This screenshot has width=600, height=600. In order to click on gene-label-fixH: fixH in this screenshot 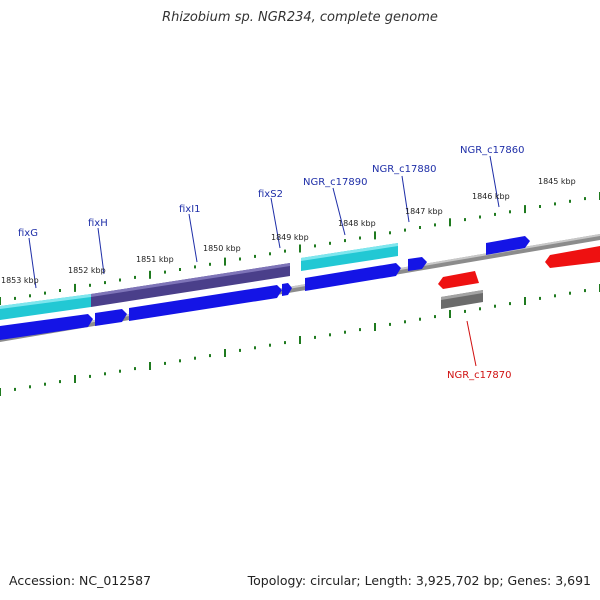, I will do `click(98, 223)`.